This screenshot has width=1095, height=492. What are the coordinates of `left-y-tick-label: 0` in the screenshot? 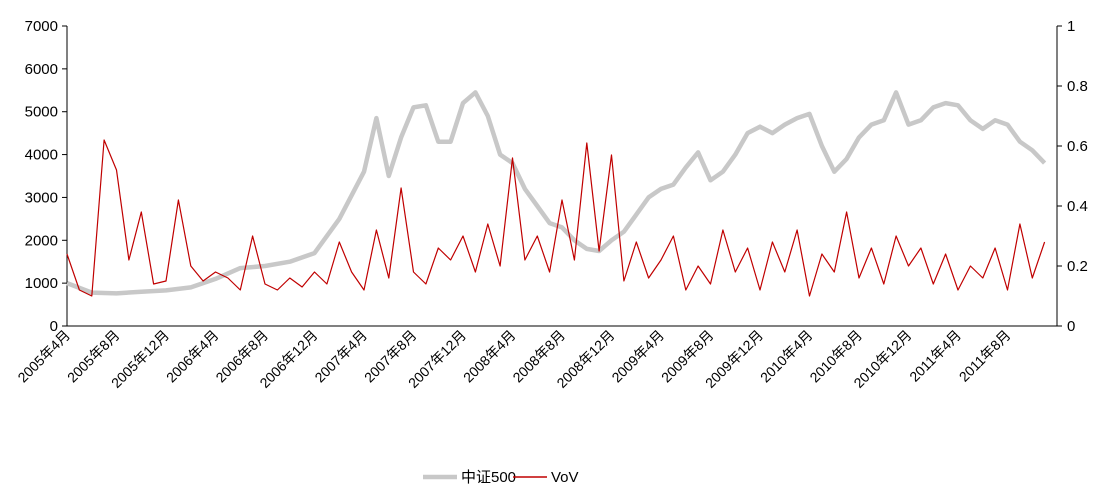 It's located at (54, 326).